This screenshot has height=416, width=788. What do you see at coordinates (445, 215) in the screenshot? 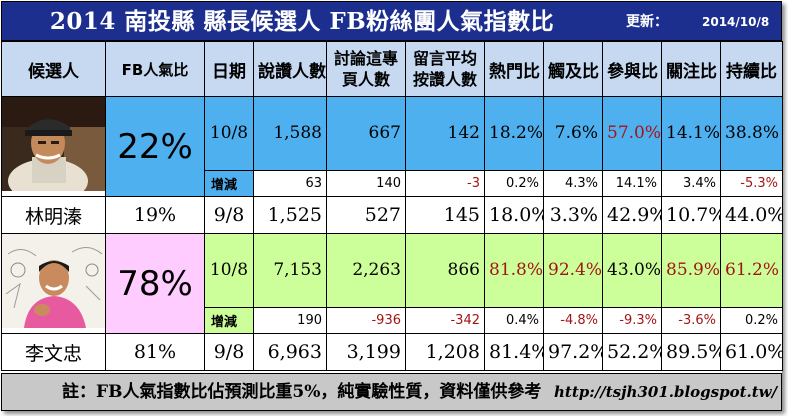
I see `candidate-1-prev-avg-comment-likes: 145` at bounding box center [445, 215].